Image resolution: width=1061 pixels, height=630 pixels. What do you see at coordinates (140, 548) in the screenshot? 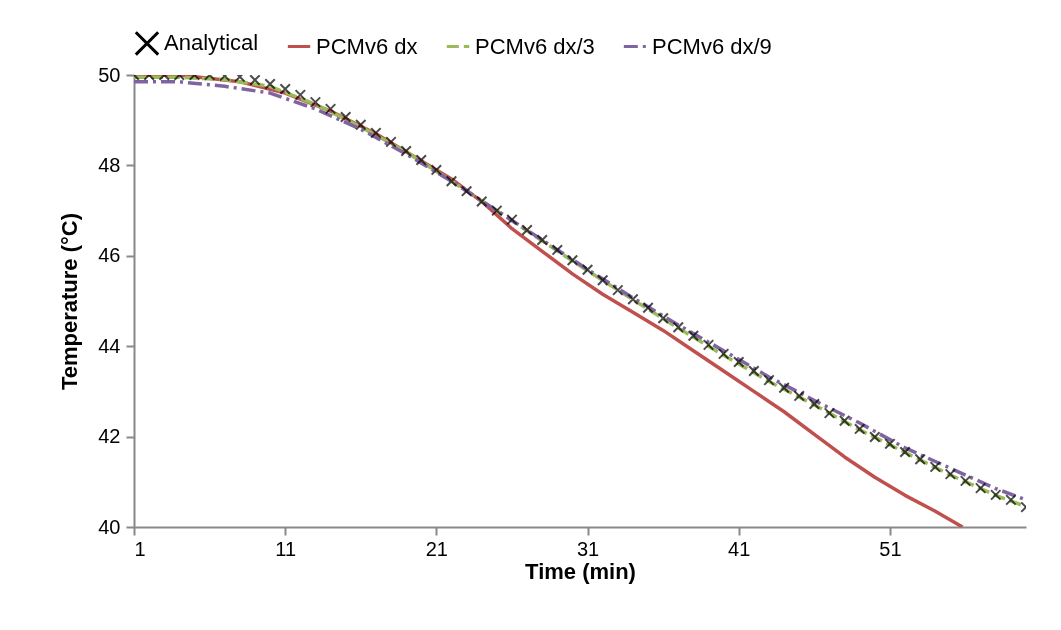
I see `x-tick-label: 1` at bounding box center [140, 548].